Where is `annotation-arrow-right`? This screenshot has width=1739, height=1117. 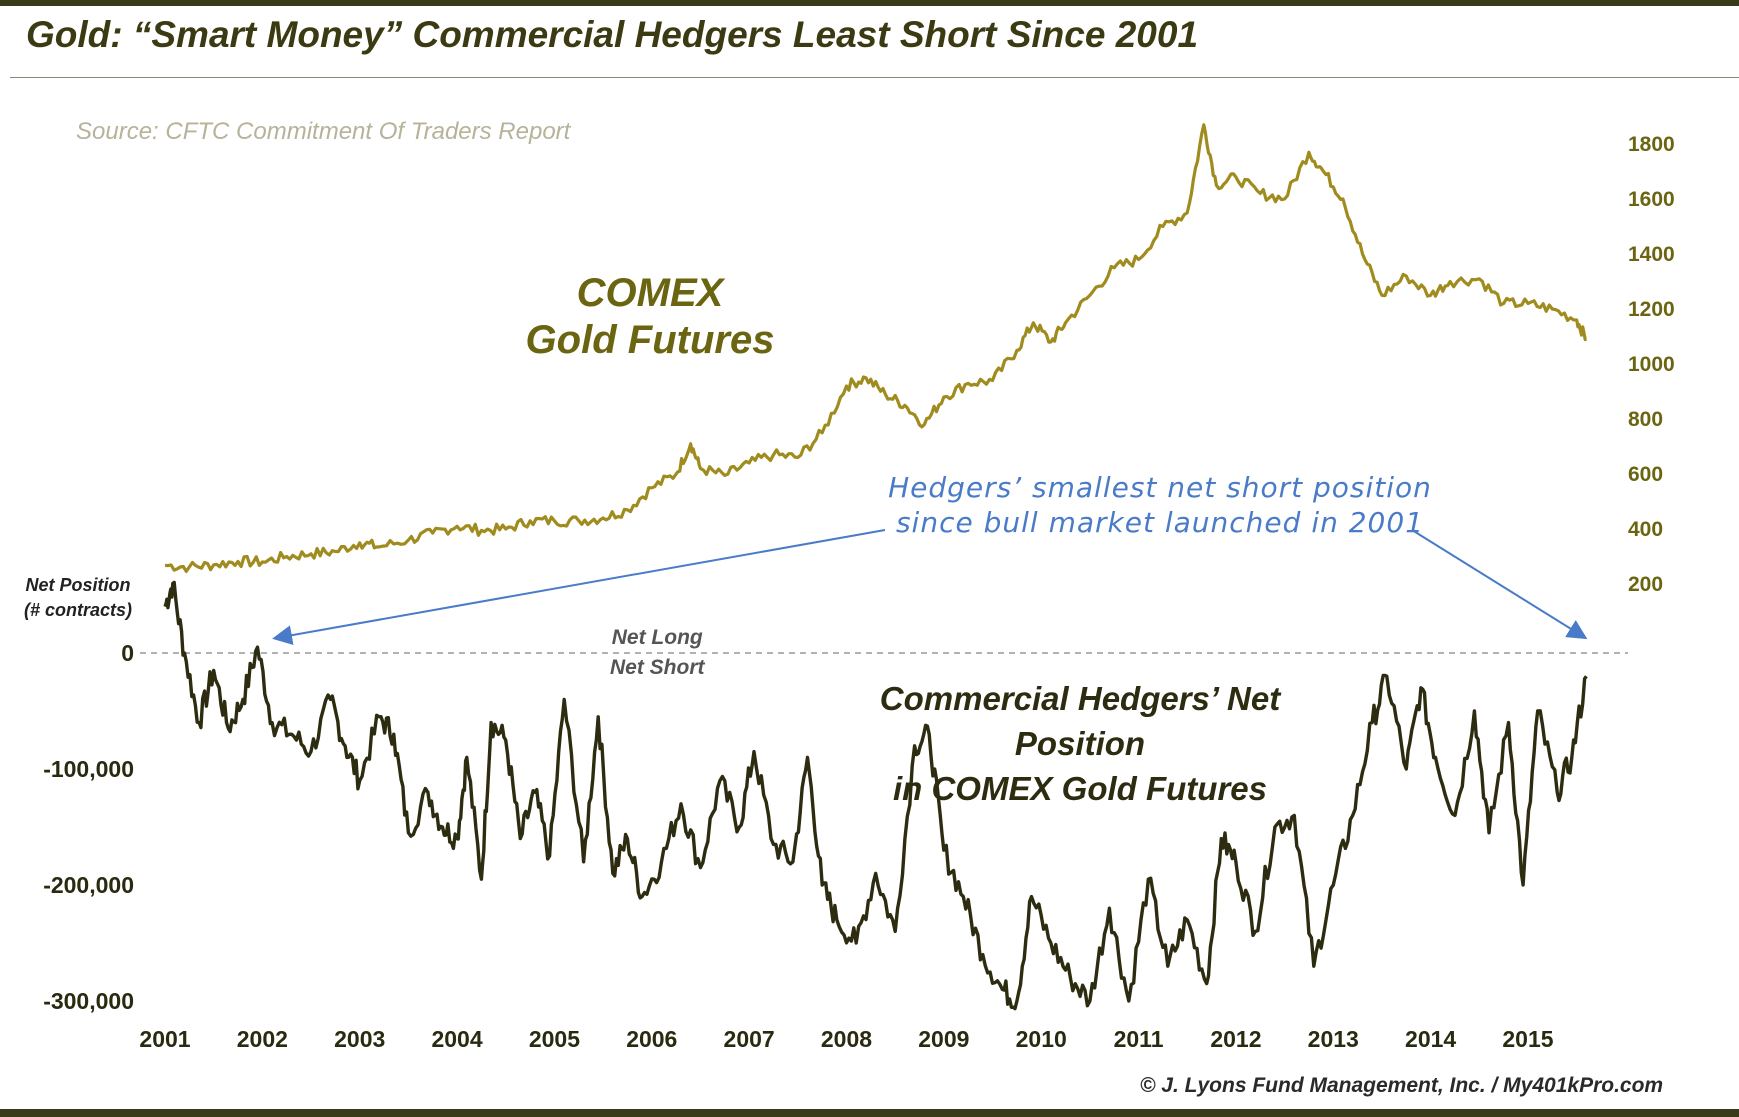 annotation-arrow-right is located at coordinates (1499, 584).